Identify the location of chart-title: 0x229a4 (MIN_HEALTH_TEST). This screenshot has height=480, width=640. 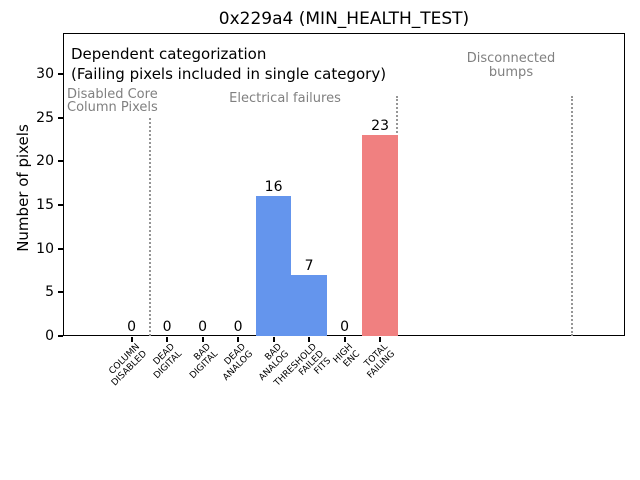
(344, 19).